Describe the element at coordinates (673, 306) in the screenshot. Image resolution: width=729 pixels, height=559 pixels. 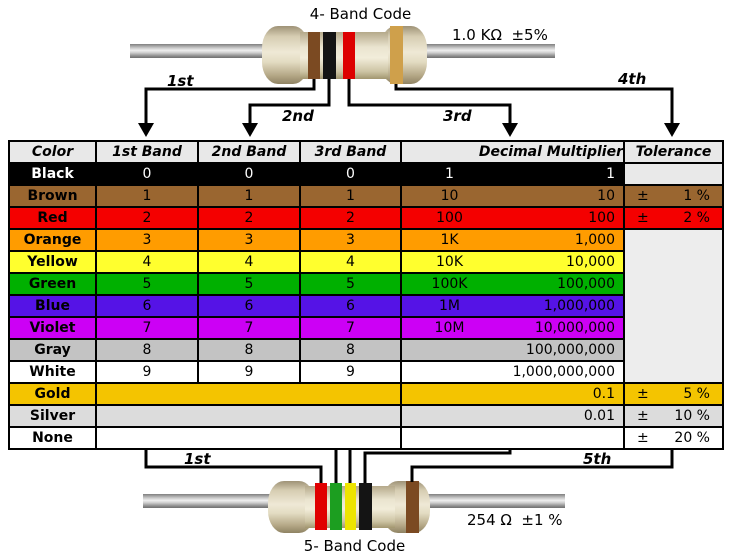
I see `tolerance-merged-cell` at that location.